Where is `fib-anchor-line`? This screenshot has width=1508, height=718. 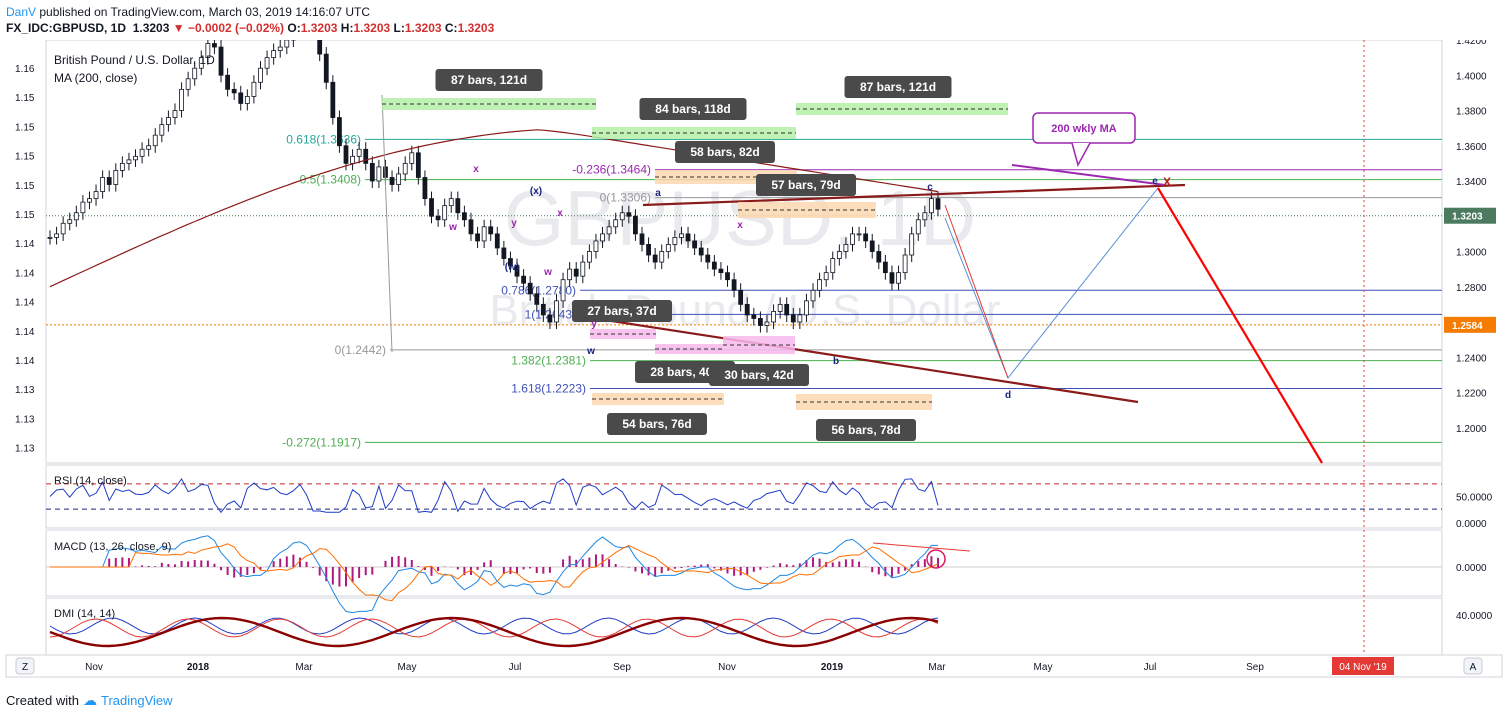 fib-anchor-line is located at coordinates (387, 223).